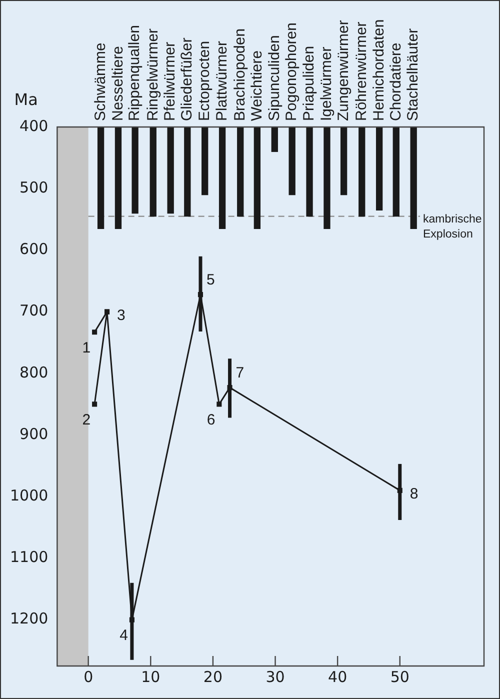 The image size is (500, 699). What do you see at coordinates (34, 125) in the screenshot?
I see `y-tick-label: 400` at bounding box center [34, 125].